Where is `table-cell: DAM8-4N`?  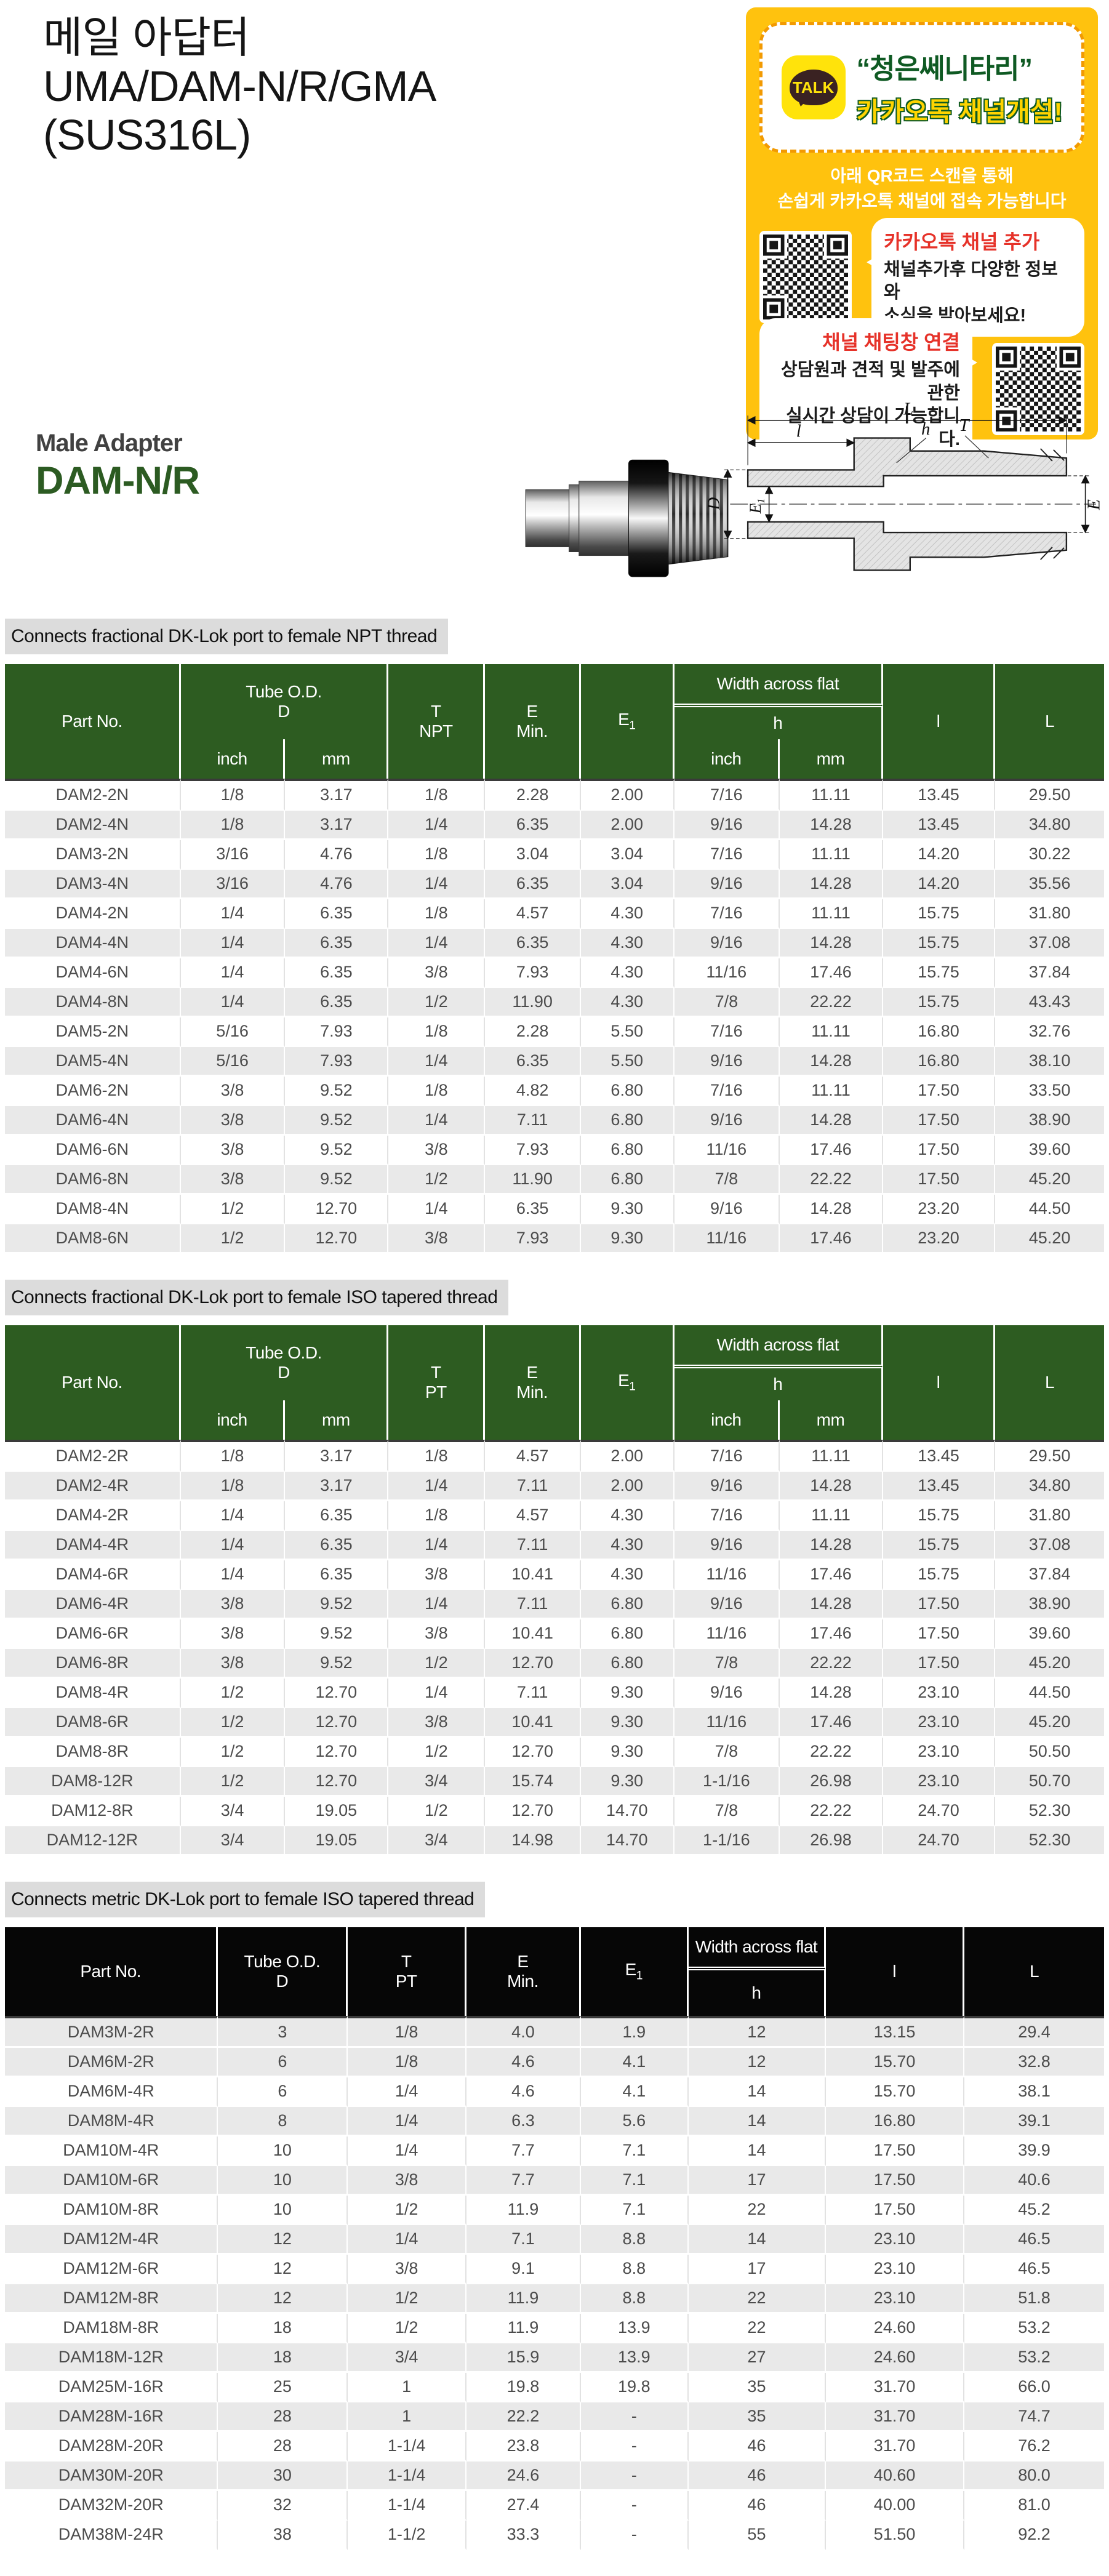 table-cell: DAM8-4N is located at coordinates (93, 1209).